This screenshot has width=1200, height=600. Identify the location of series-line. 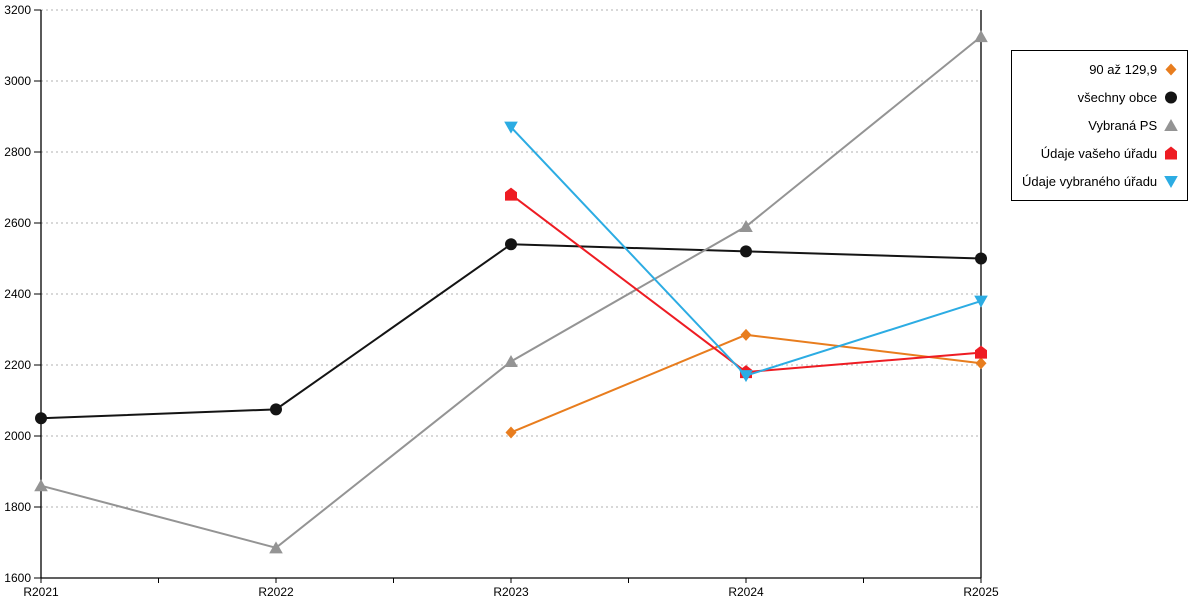
(746, 383).